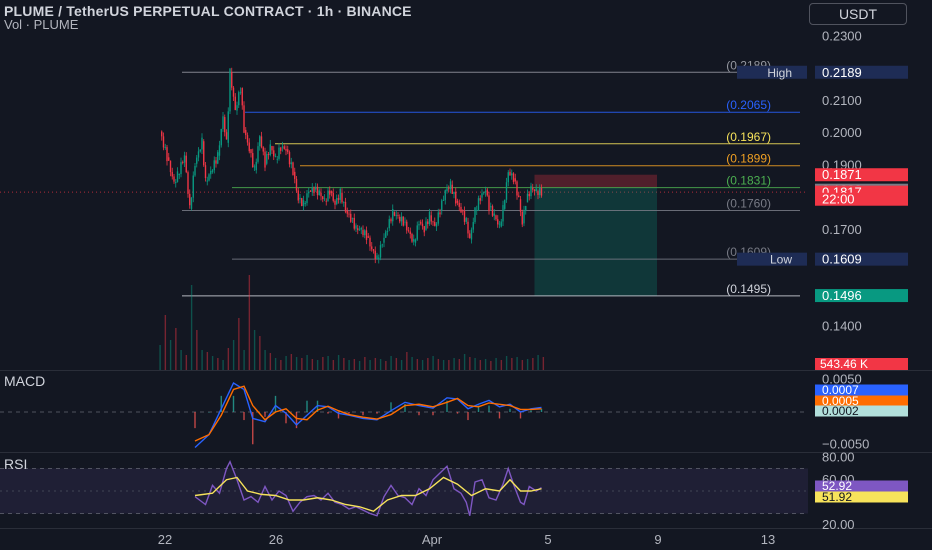 The height and width of the screenshot is (550, 932). I want to click on rsi-pane, so click(404, 488).